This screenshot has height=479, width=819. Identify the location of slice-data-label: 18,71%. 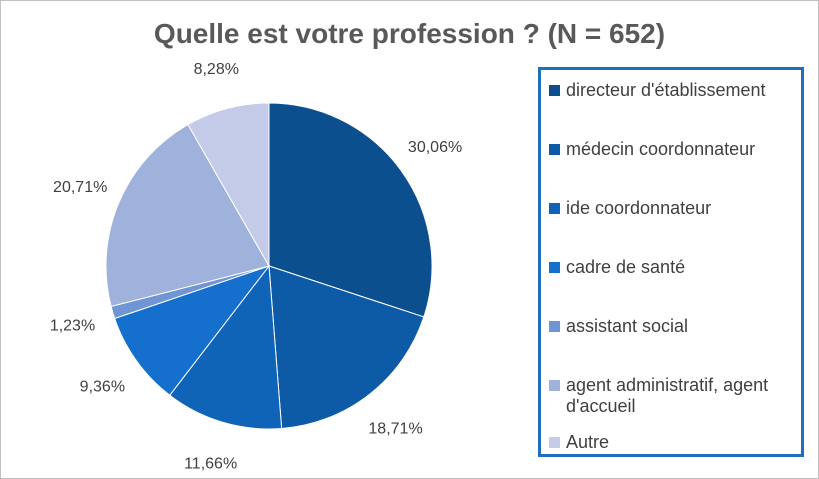
(395, 428).